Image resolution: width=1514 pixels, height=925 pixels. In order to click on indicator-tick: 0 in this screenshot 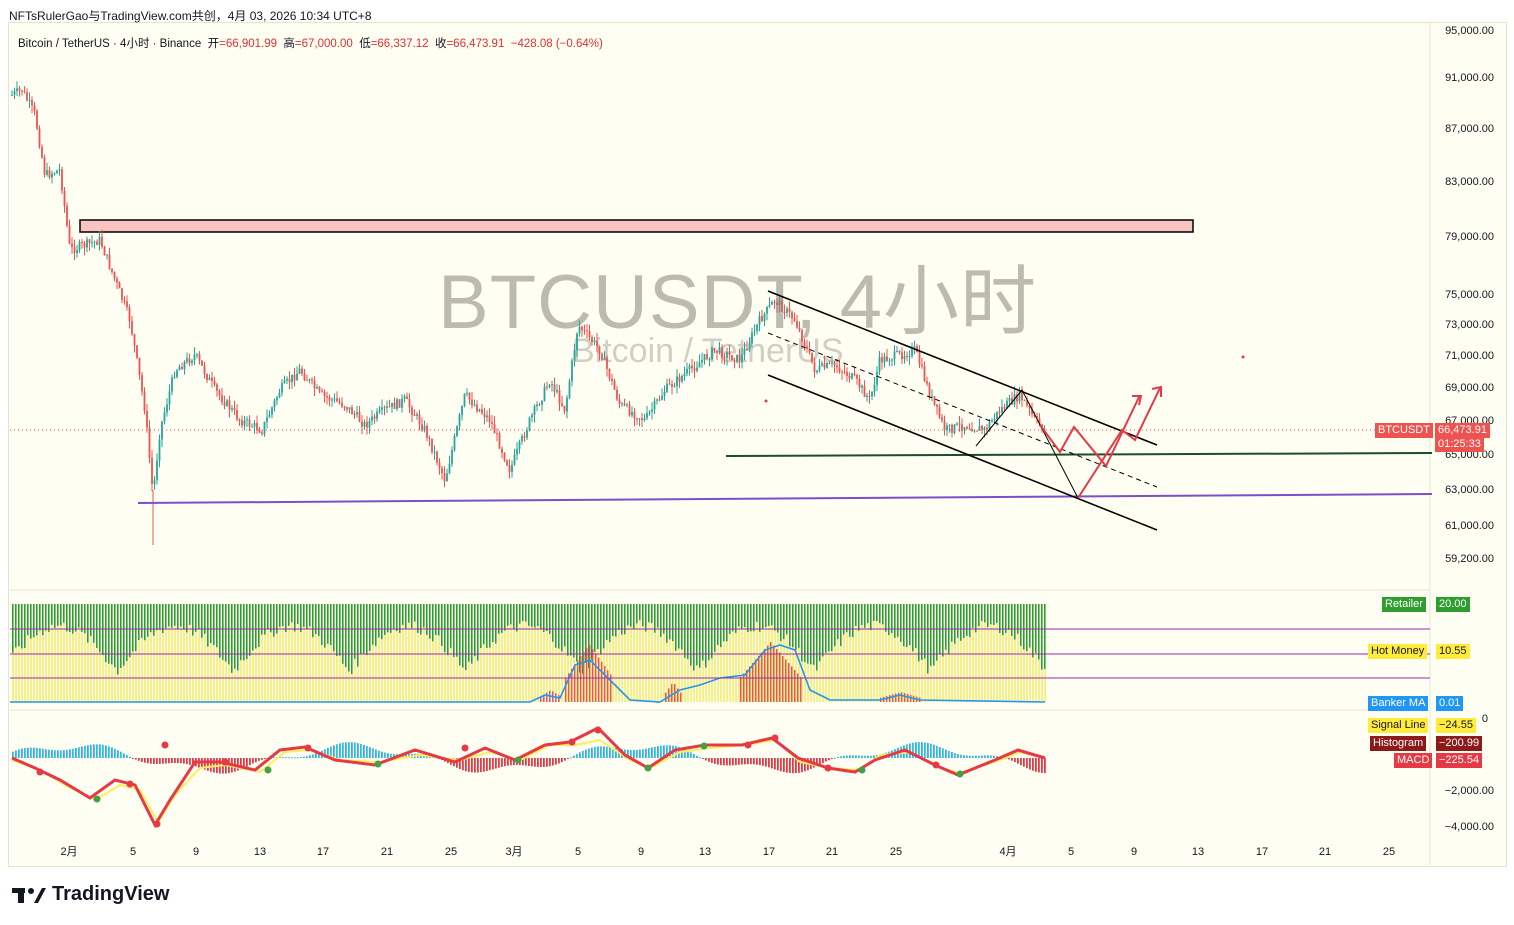, I will do `click(1485, 719)`.